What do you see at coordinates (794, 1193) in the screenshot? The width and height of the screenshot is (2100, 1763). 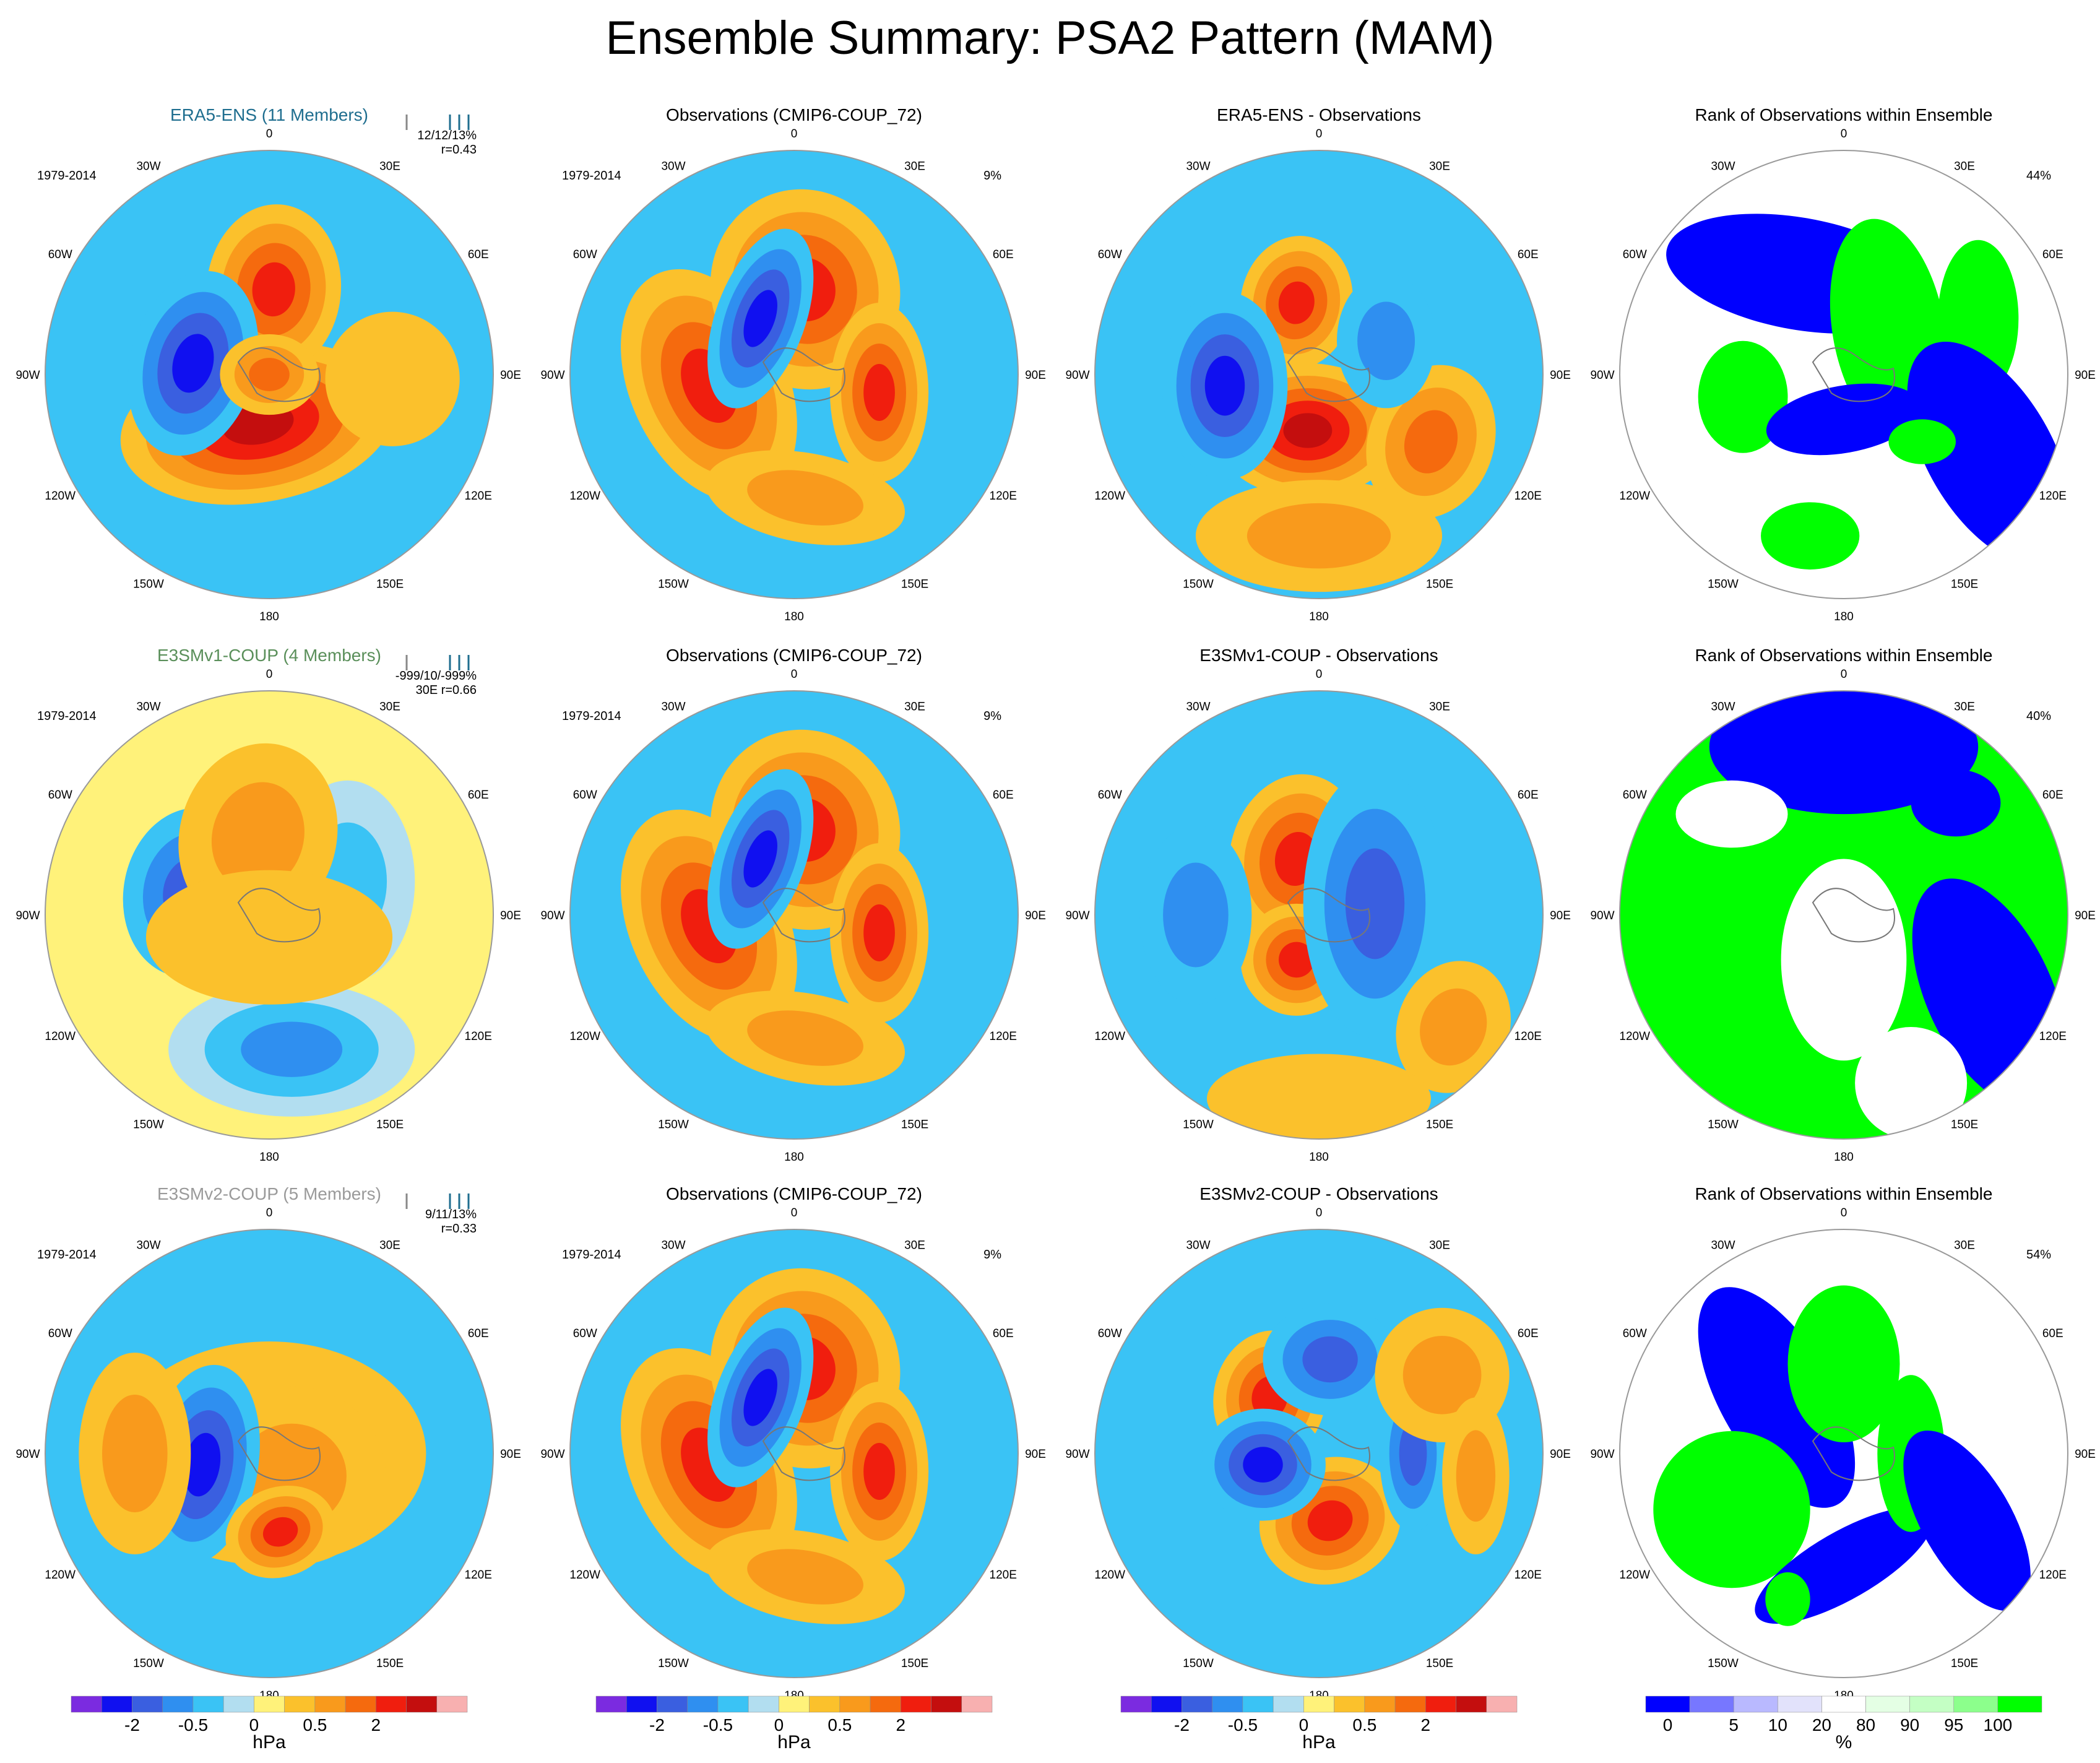 I see `panel-title: Observations (CMIP6-COUP_72)` at bounding box center [794, 1193].